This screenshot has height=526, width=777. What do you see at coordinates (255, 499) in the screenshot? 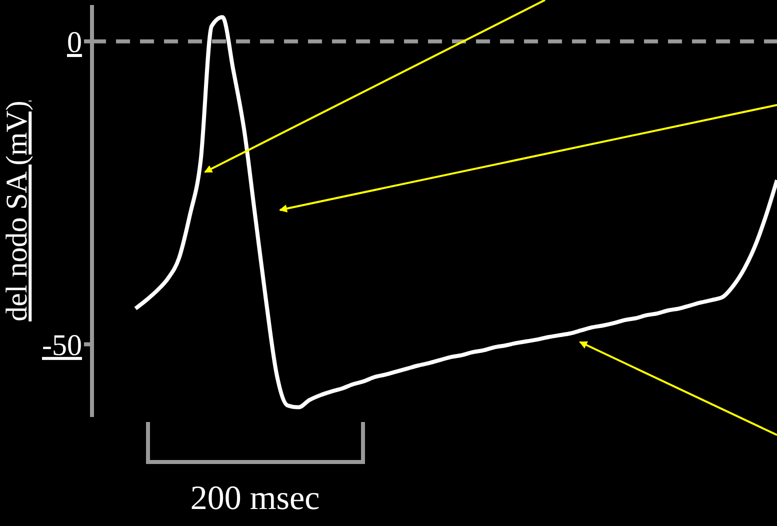
I see `text: 200 msec` at bounding box center [255, 499].